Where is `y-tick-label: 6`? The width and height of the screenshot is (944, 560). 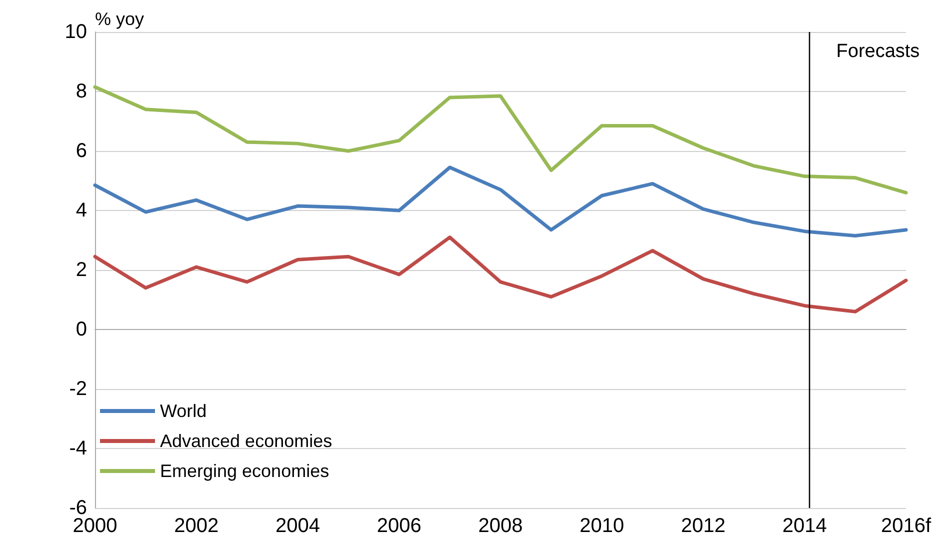 y-tick-label: 6 is located at coordinates (81, 151).